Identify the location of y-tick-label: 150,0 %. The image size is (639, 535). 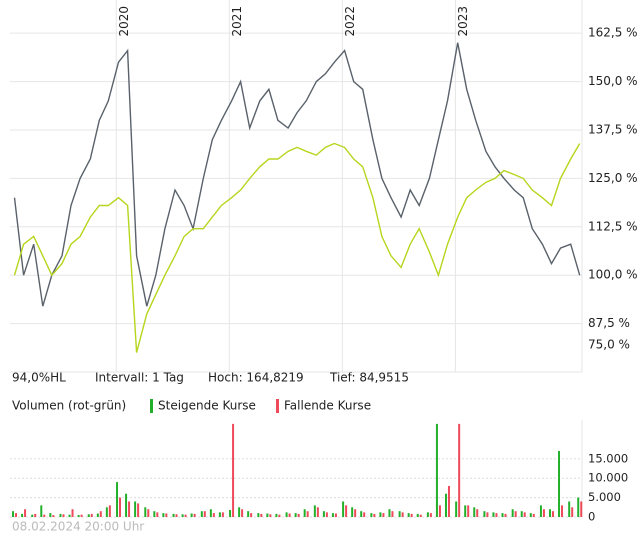
(613, 81).